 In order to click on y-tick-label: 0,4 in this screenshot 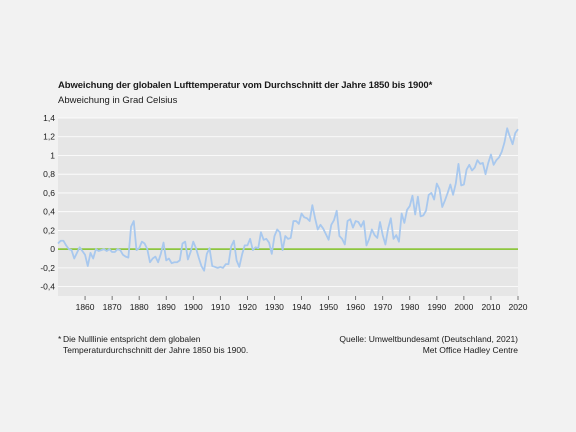, I will do `click(49, 212)`.